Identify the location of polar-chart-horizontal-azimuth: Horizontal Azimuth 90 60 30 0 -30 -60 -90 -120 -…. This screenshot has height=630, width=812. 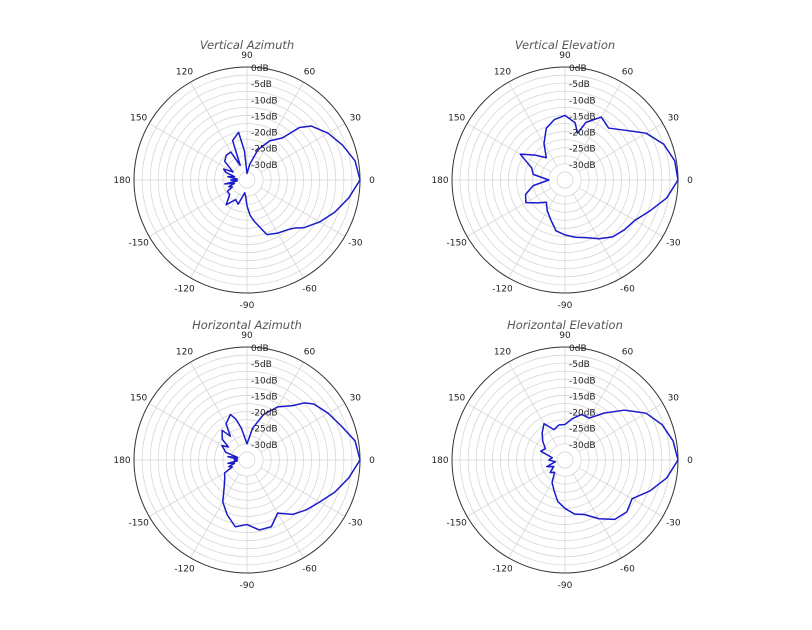
(244, 454).